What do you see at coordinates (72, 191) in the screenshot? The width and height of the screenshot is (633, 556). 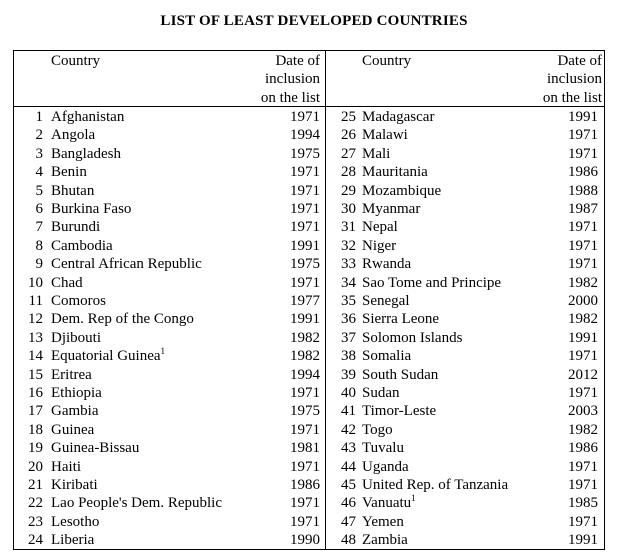 I see `country-name: Bhutan` at bounding box center [72, 191].